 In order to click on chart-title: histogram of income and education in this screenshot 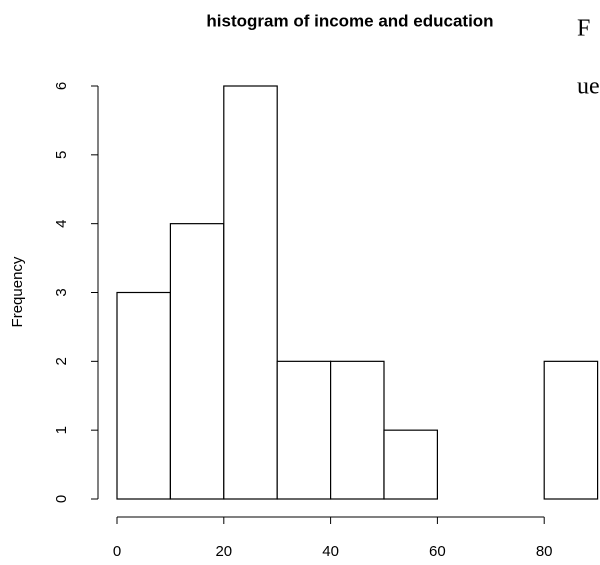, I will do `click(349, 20)`.